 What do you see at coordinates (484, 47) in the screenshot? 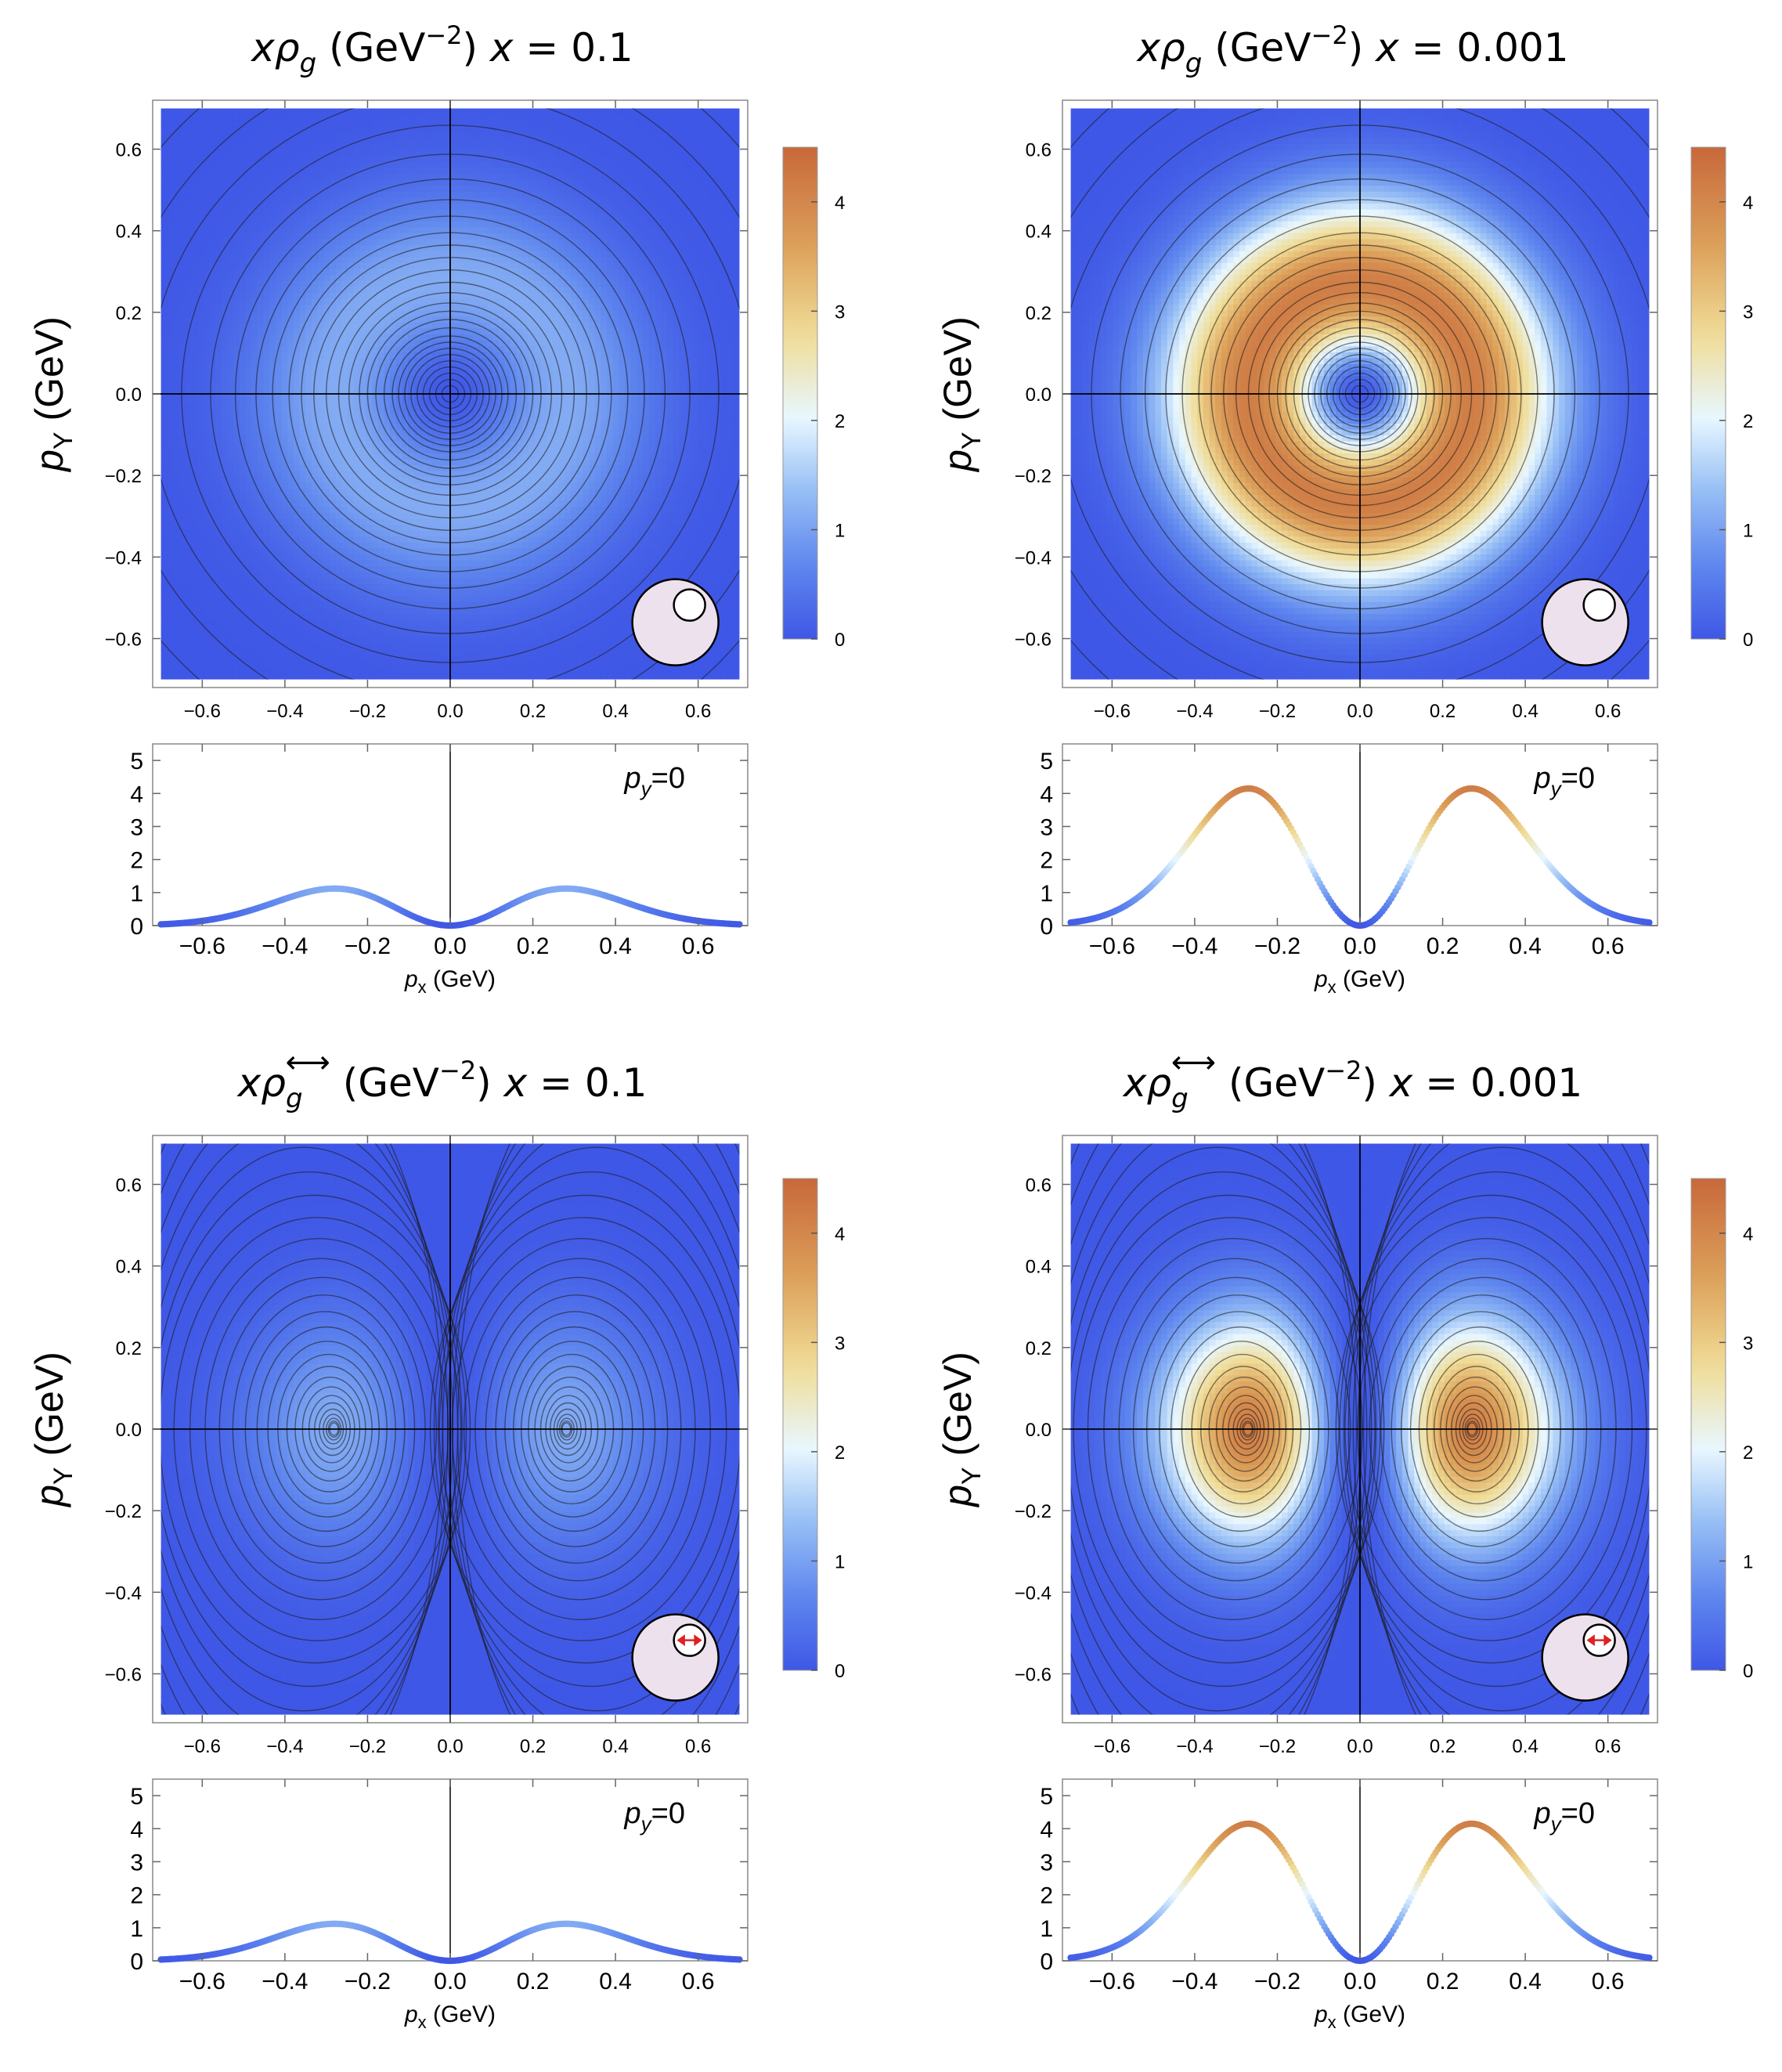
I see `title-part` at bounding box center [484, 47].